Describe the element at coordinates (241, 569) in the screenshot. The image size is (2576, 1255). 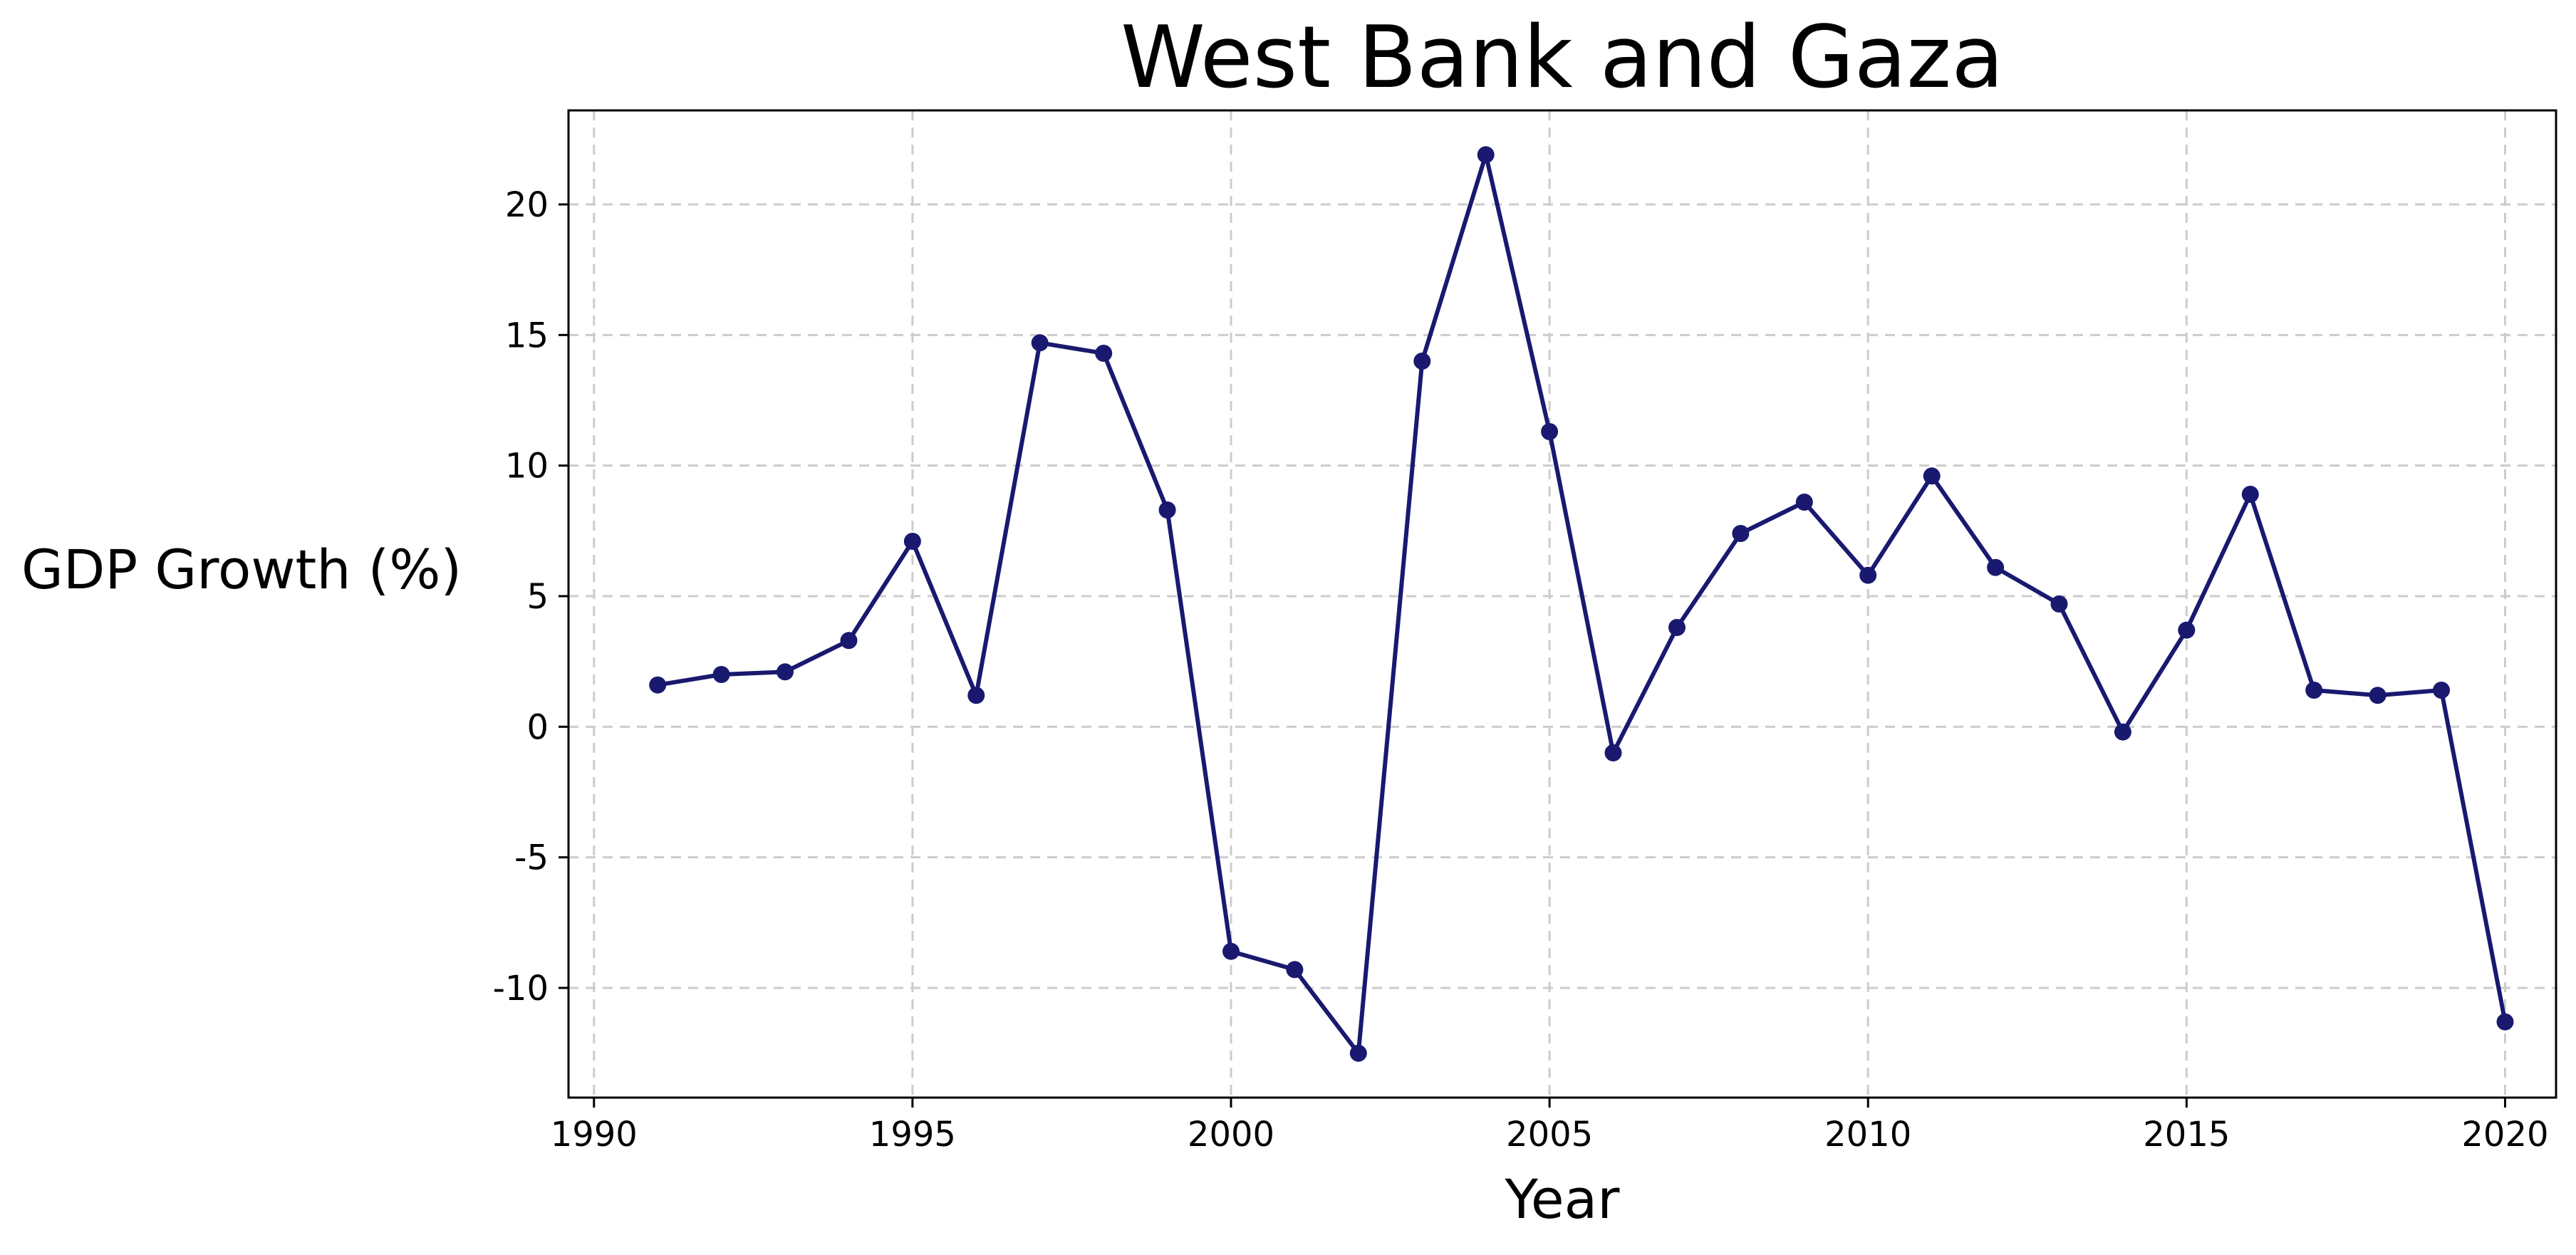
I see `y-axis-label: GDP Growth (%)` at that location.